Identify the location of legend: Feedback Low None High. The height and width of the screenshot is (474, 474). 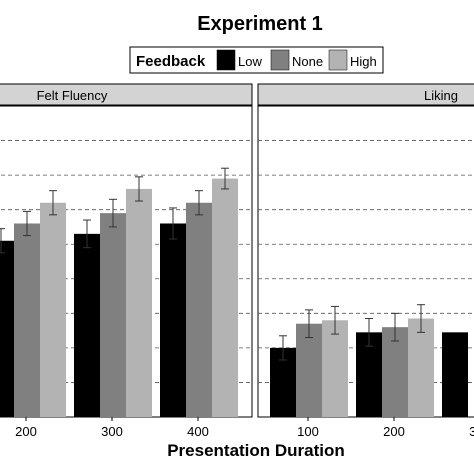
(256, 60).